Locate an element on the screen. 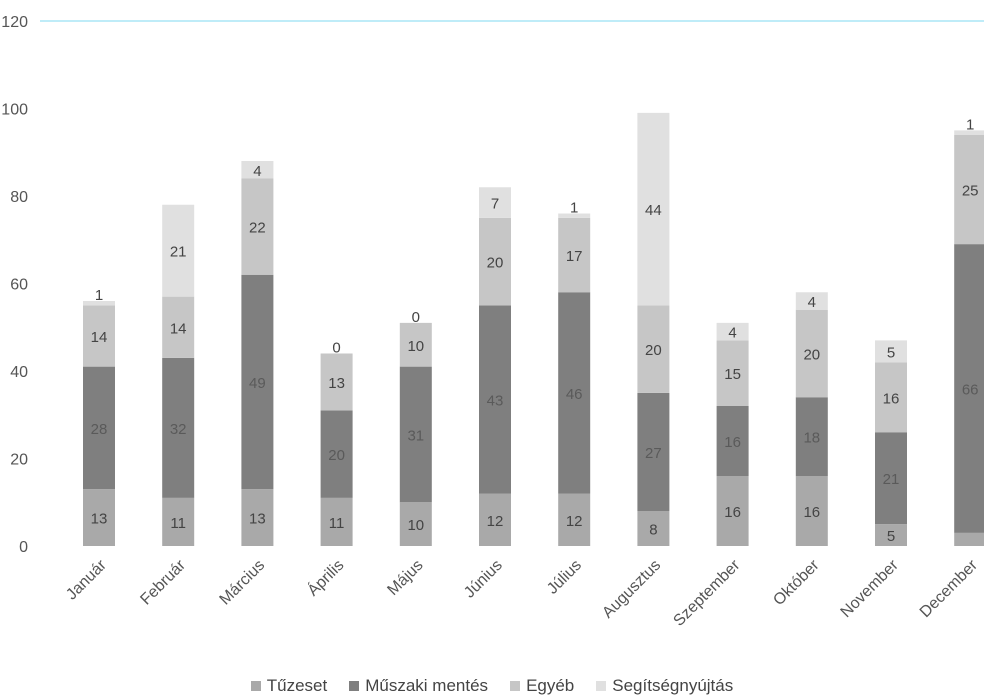  data-label: 43 is located at coordinates (495, 400).